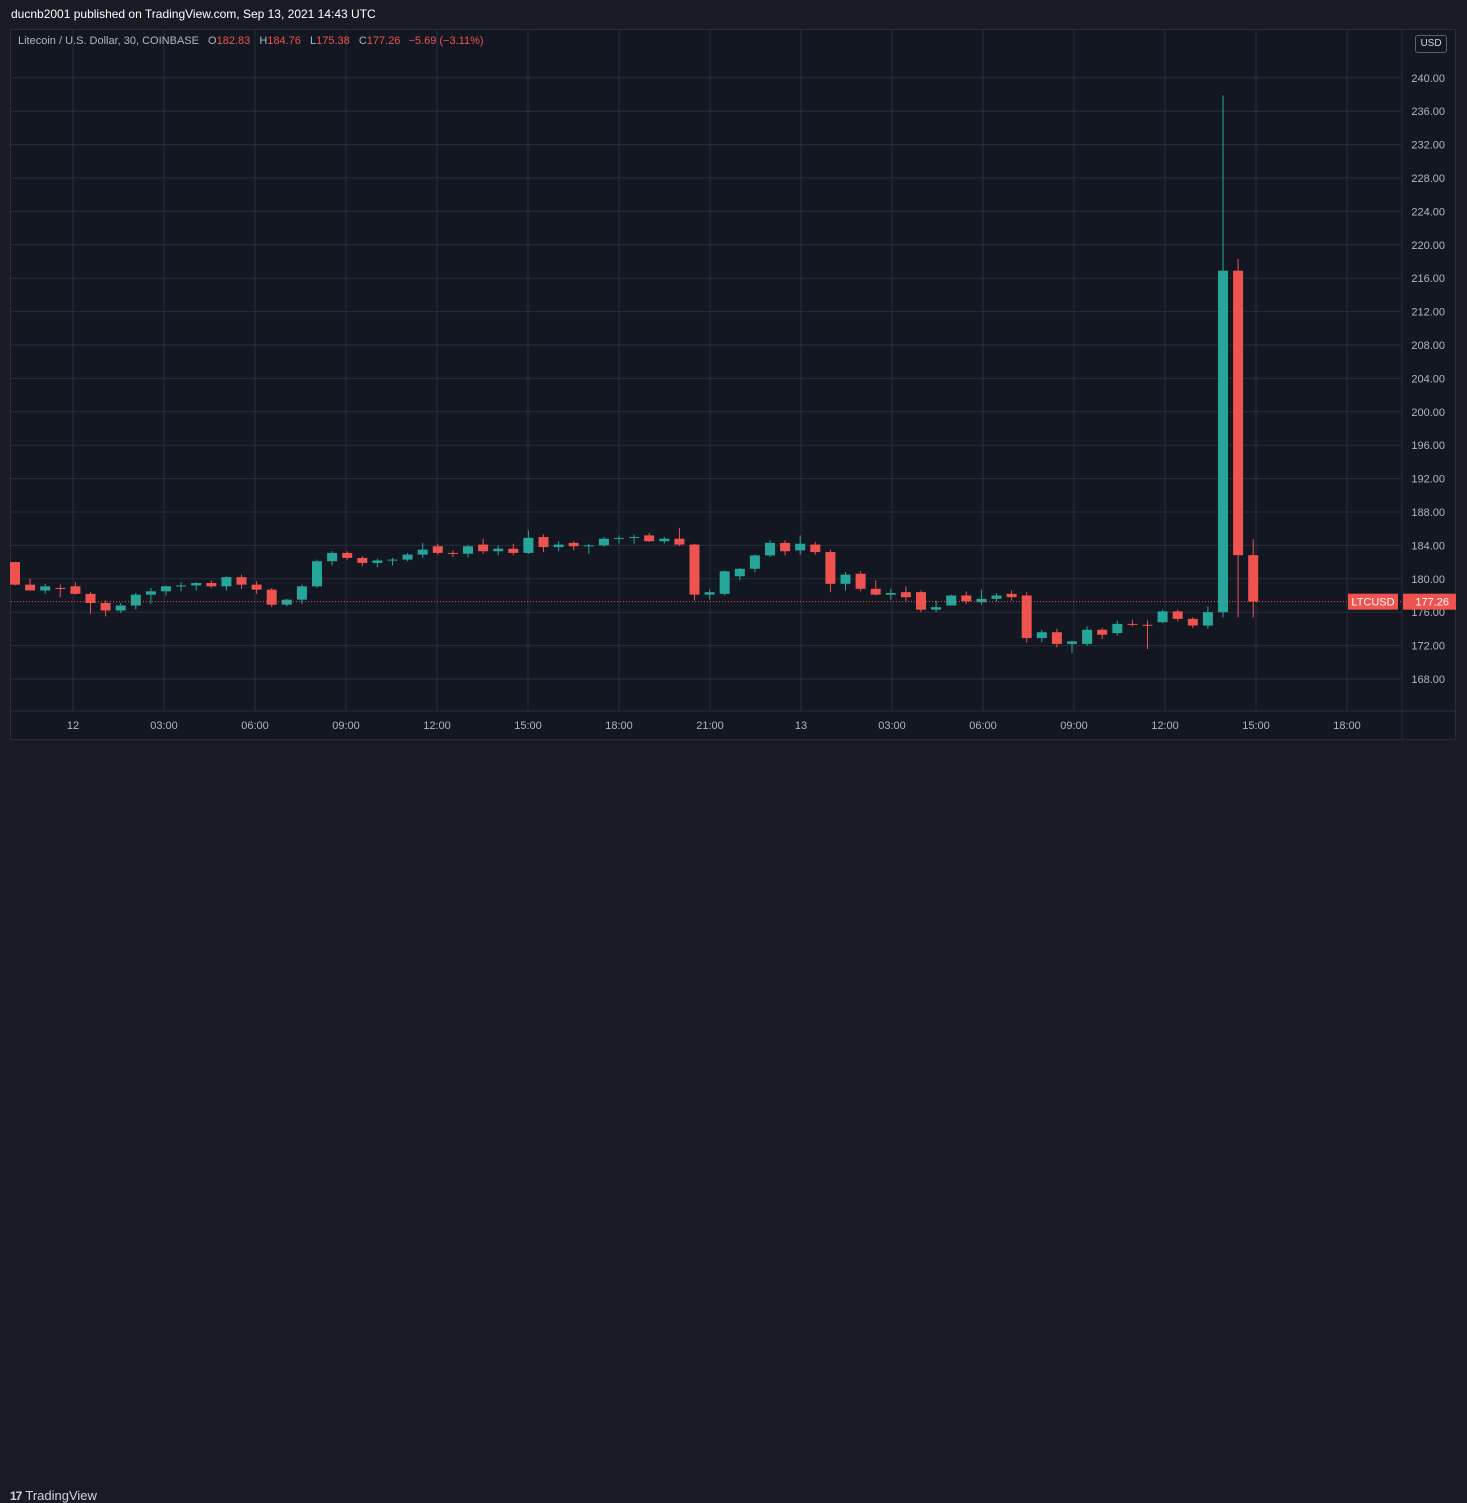 The height and width of the screenshot is (1503, 1467). I want to click on y-tick-label: 176.00, so click(1428, 613).